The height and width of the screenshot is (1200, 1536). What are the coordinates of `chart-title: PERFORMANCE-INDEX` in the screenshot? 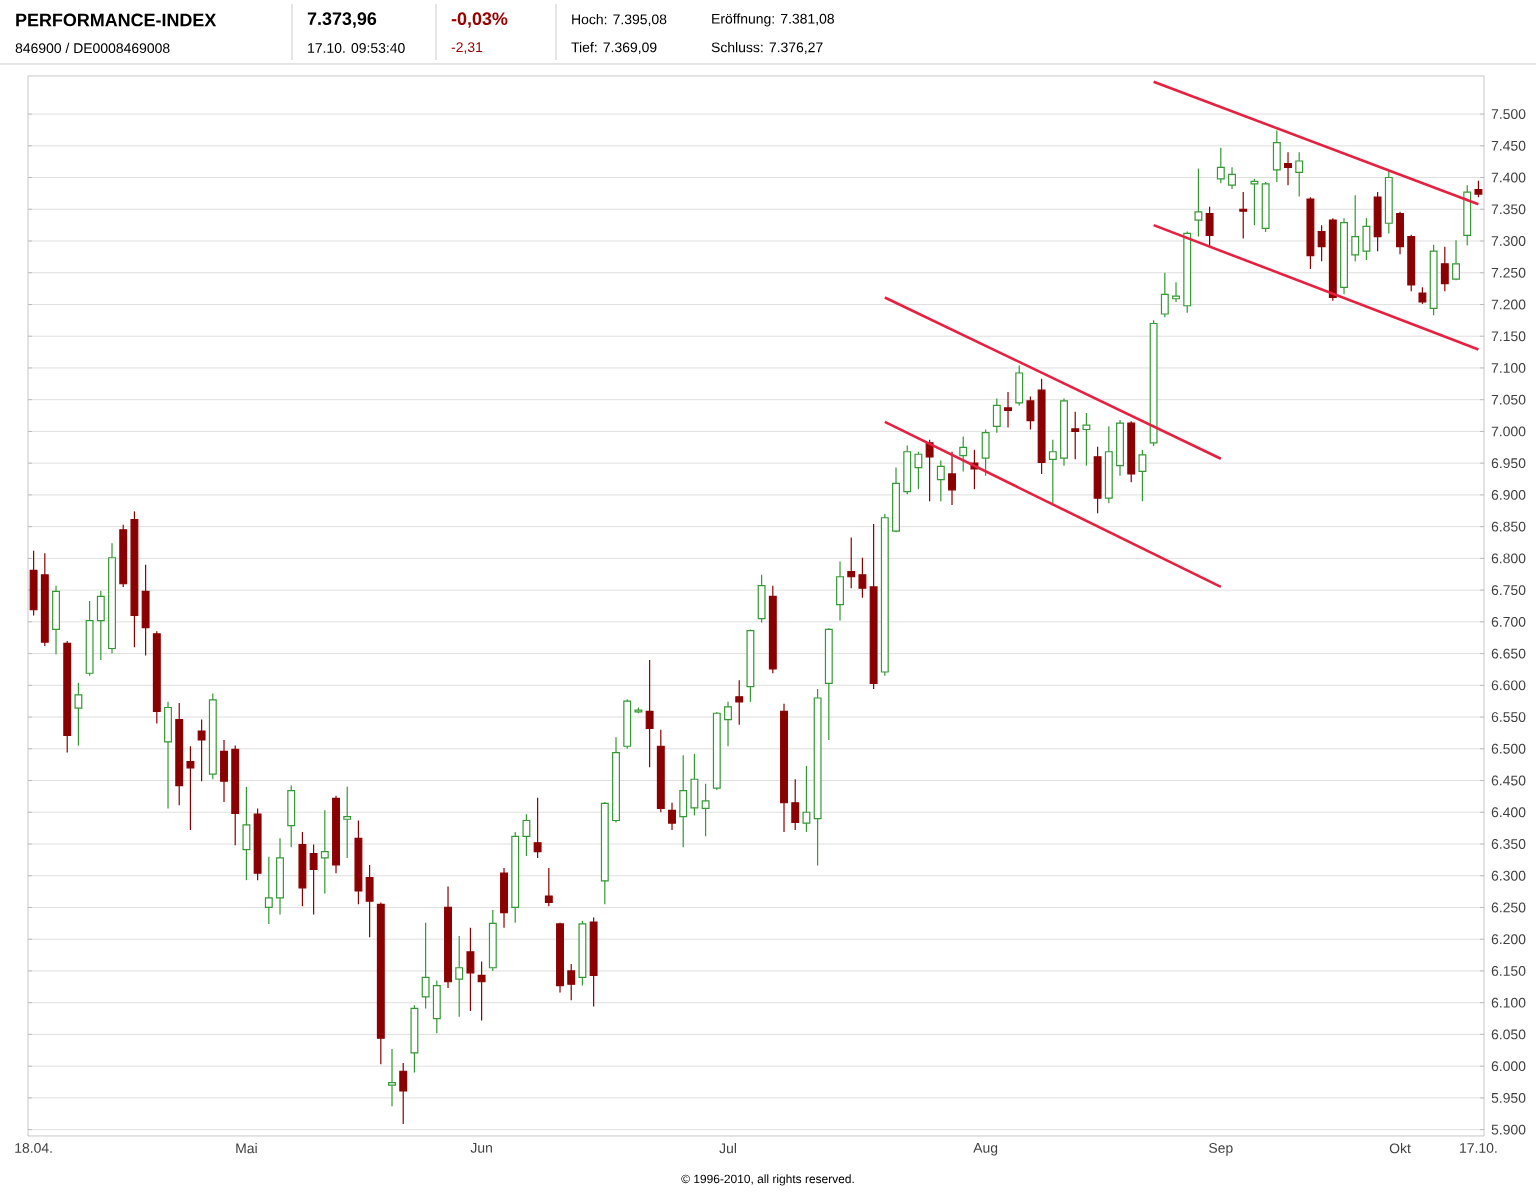 It's located at (116, 20).